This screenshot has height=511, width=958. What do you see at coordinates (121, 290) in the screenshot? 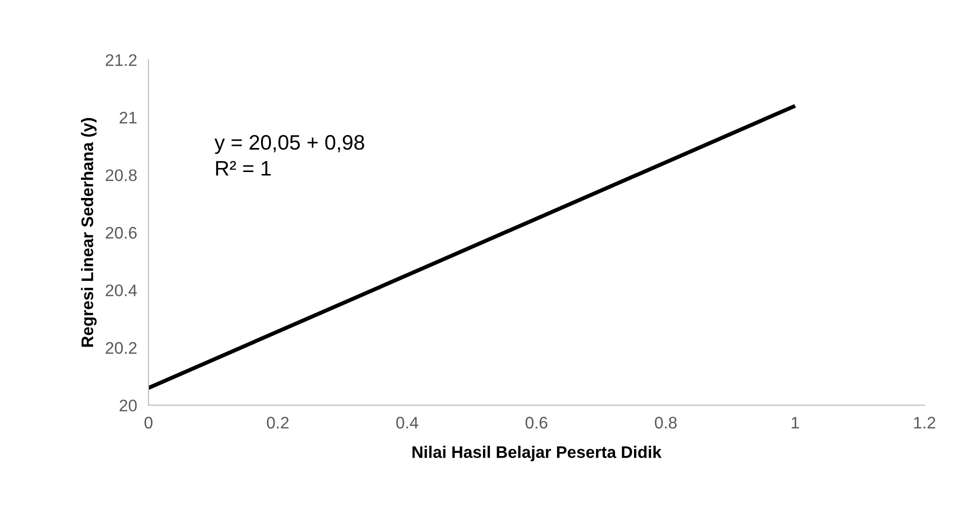
I see `y-tick-label: 20.4` at bounding box center [121, 290].